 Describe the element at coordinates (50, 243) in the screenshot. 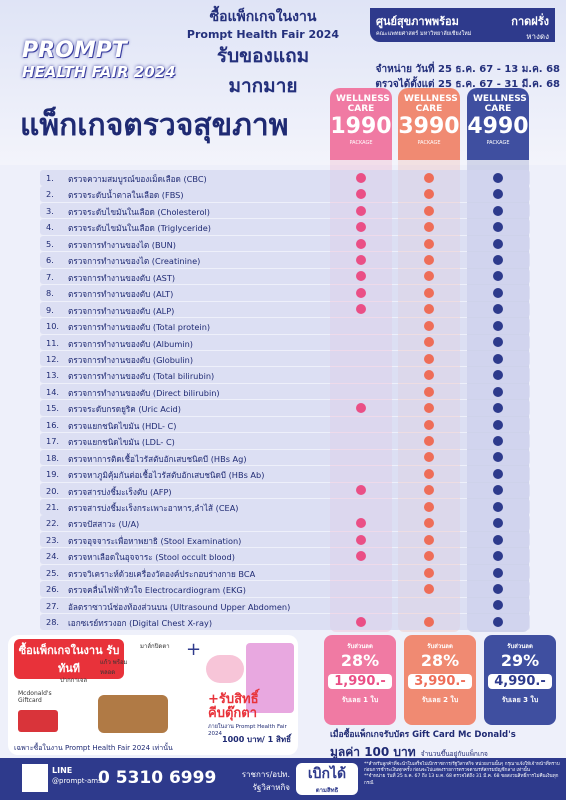

I see `item-number: 5.` at that location.